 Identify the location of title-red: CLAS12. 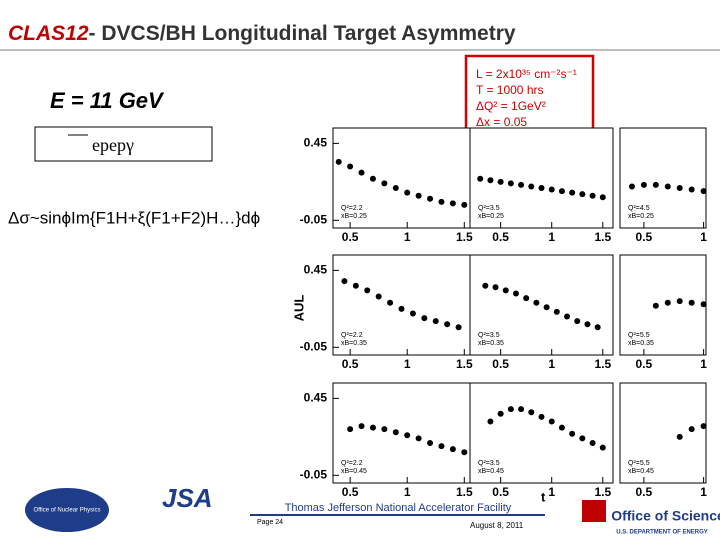
(48, 33).